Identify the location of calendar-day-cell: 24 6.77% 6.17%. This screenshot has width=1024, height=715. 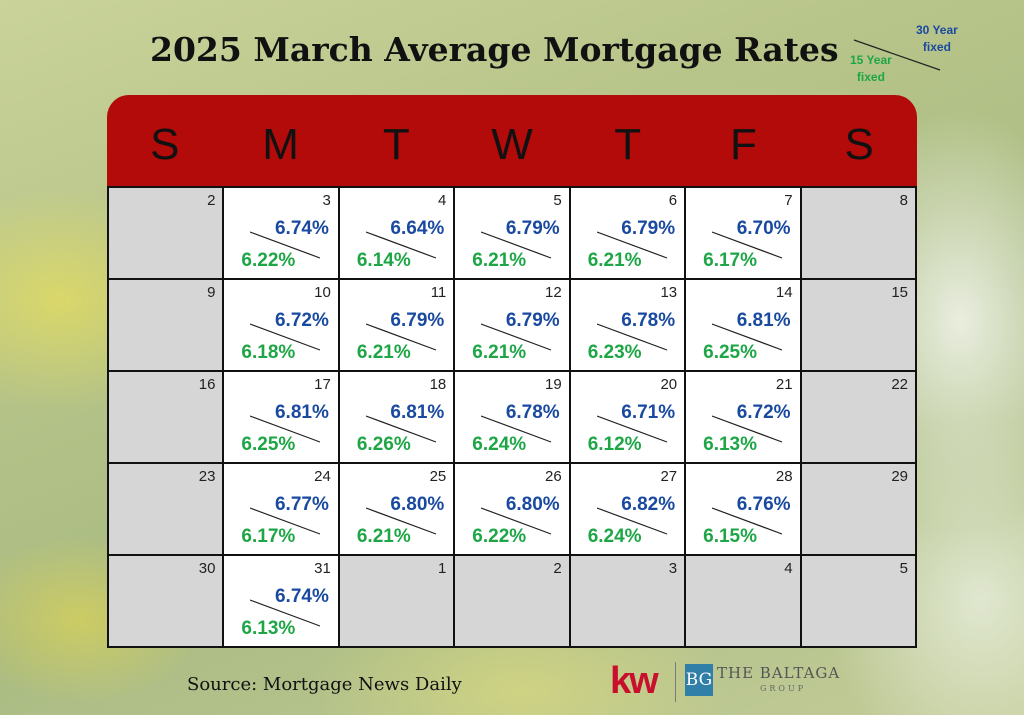
(281, 509).